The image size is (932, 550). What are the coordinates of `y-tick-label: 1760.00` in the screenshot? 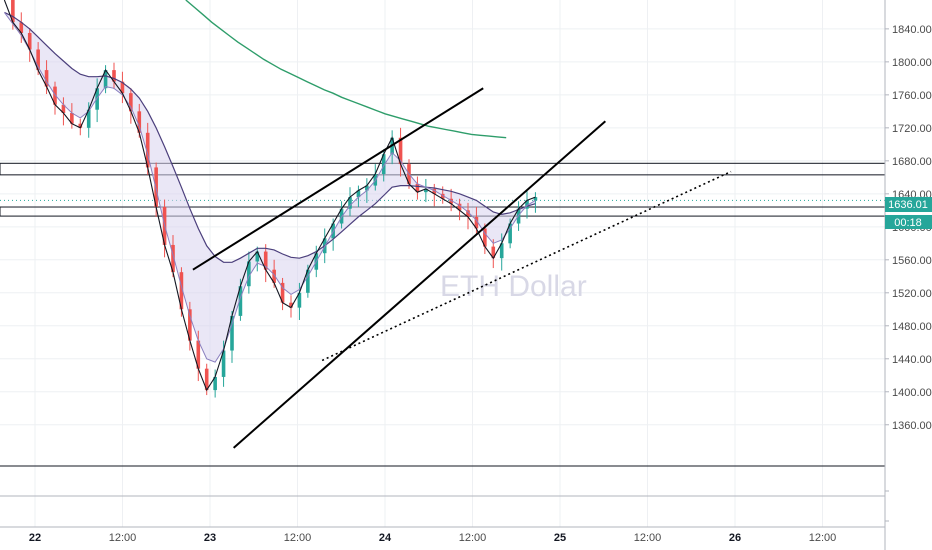 It's located at (912, 96).